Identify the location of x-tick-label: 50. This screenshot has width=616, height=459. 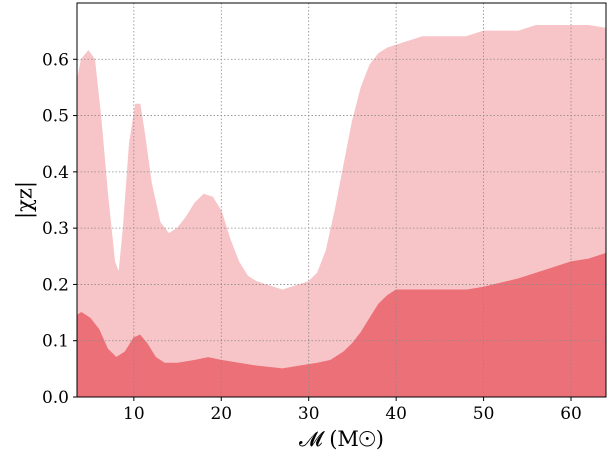
(484, 414).